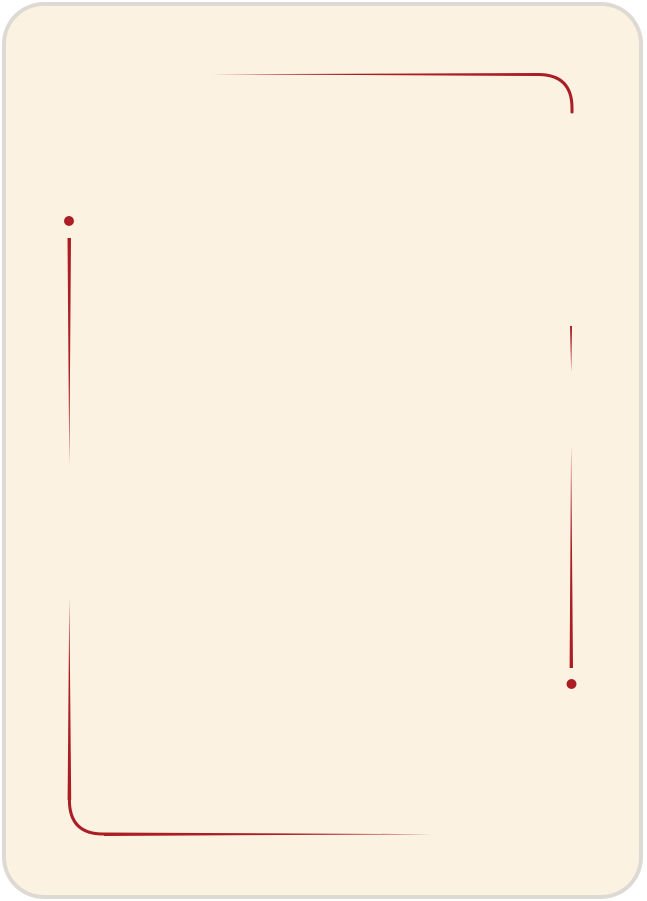 The height and width of the screenshot is (901, 647). Describe the element at coordinates (69, 699) in the screenshot. I see `left-lower-tapered-line` at that location.